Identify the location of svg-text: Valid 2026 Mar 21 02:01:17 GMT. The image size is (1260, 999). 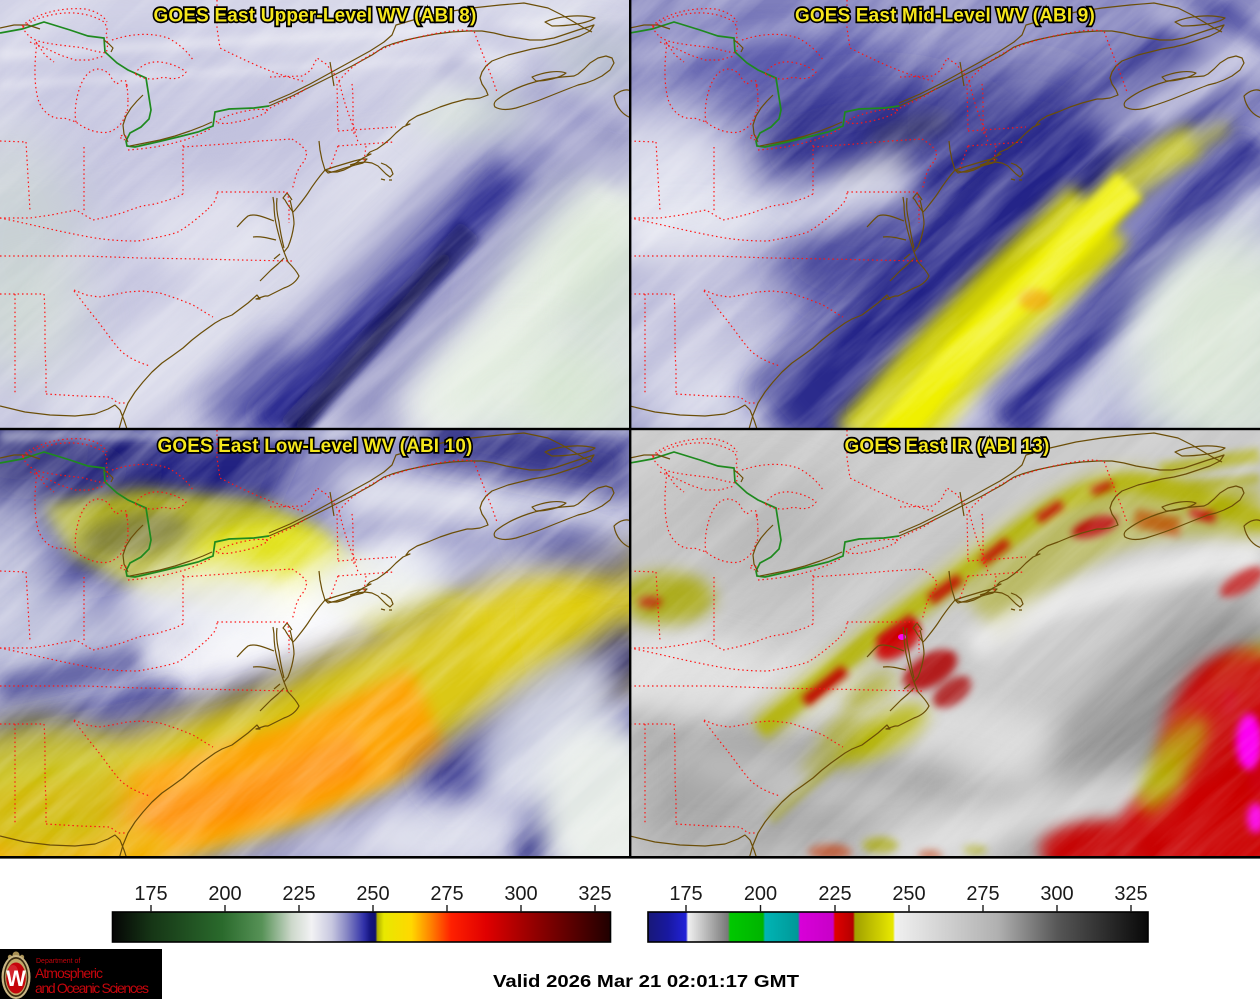
(646, 981).